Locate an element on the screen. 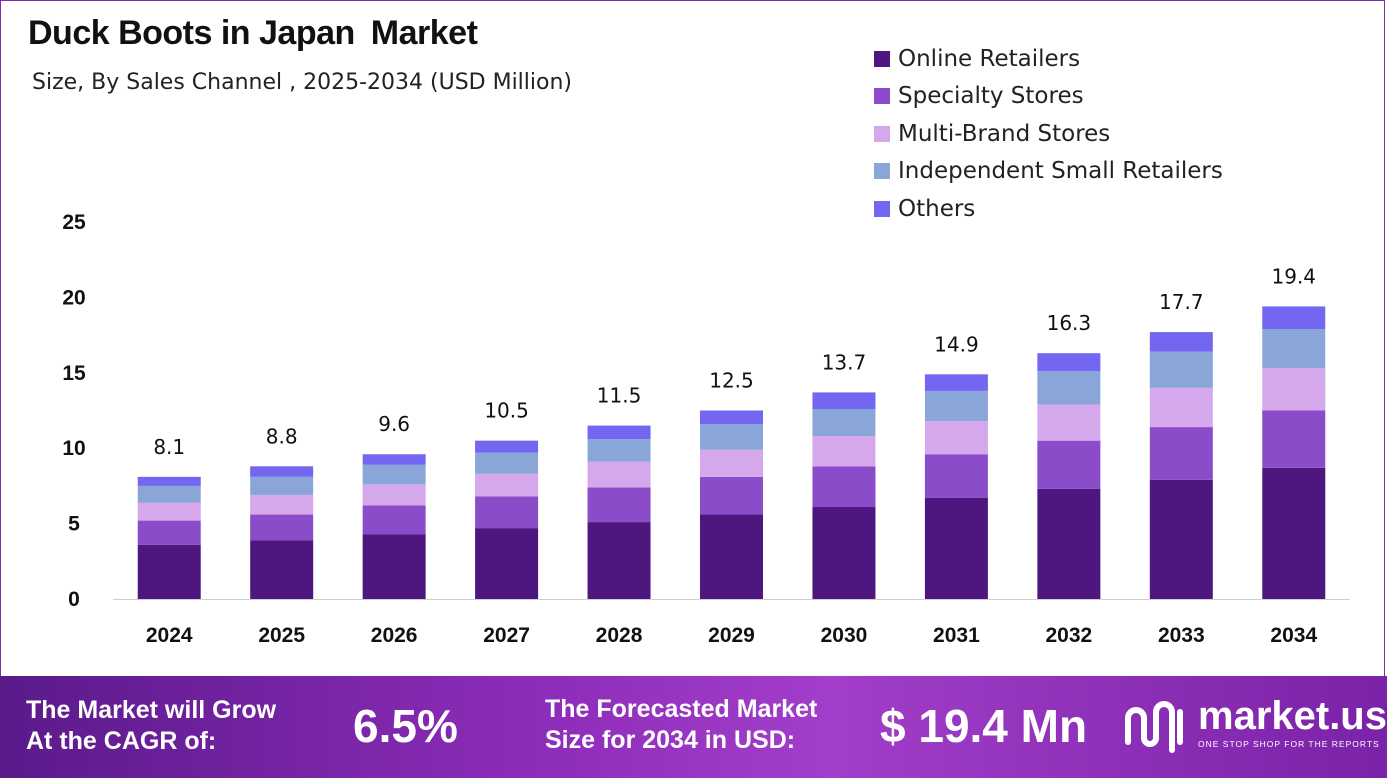  bar-segment-independent-small-retailers-2026 is located at coordinates (394, 474).